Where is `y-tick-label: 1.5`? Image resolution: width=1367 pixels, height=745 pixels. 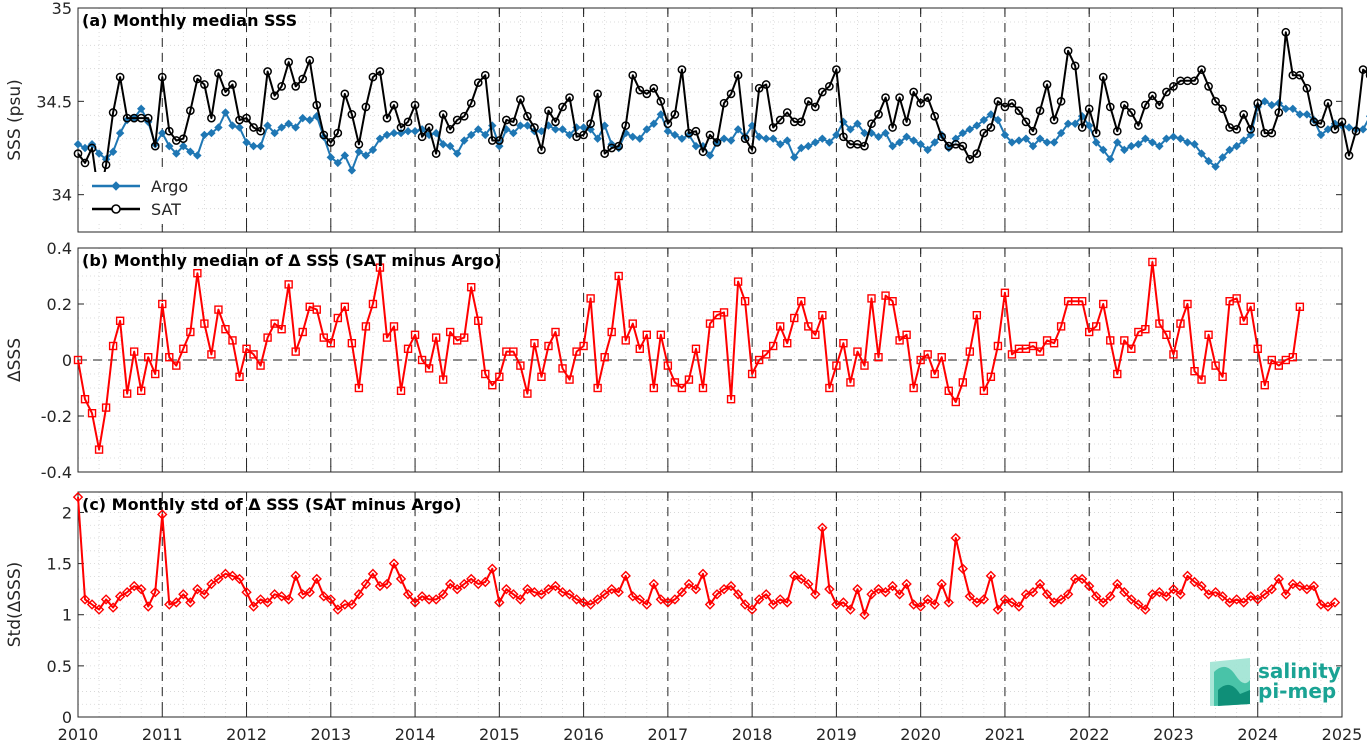
y-tick-label: 1.5 is located at coordinates (59, 564).